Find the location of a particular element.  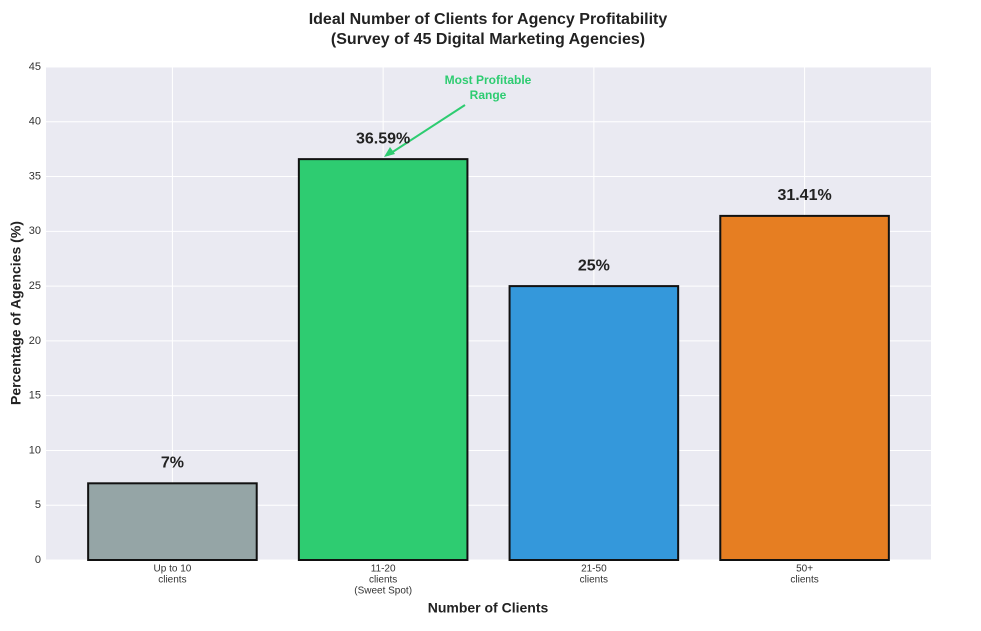

y-tick-label: 10 is located at coordinates (35, 450).